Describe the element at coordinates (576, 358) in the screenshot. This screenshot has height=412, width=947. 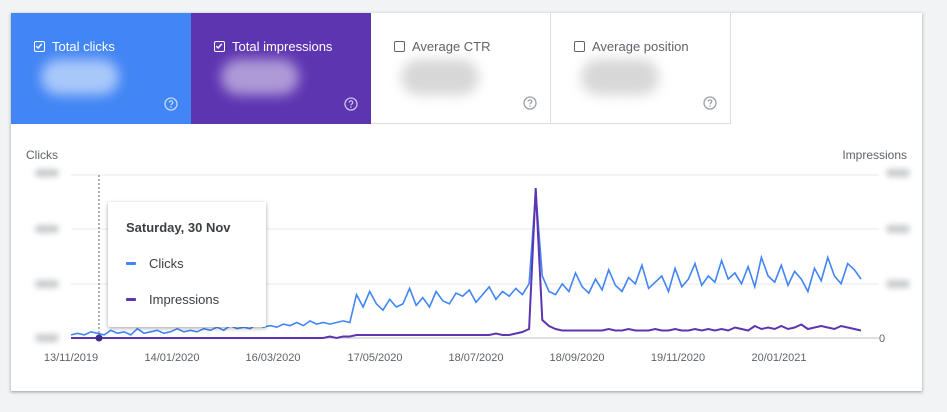
I see `x-tick-label: 18/09/2020` at that location.